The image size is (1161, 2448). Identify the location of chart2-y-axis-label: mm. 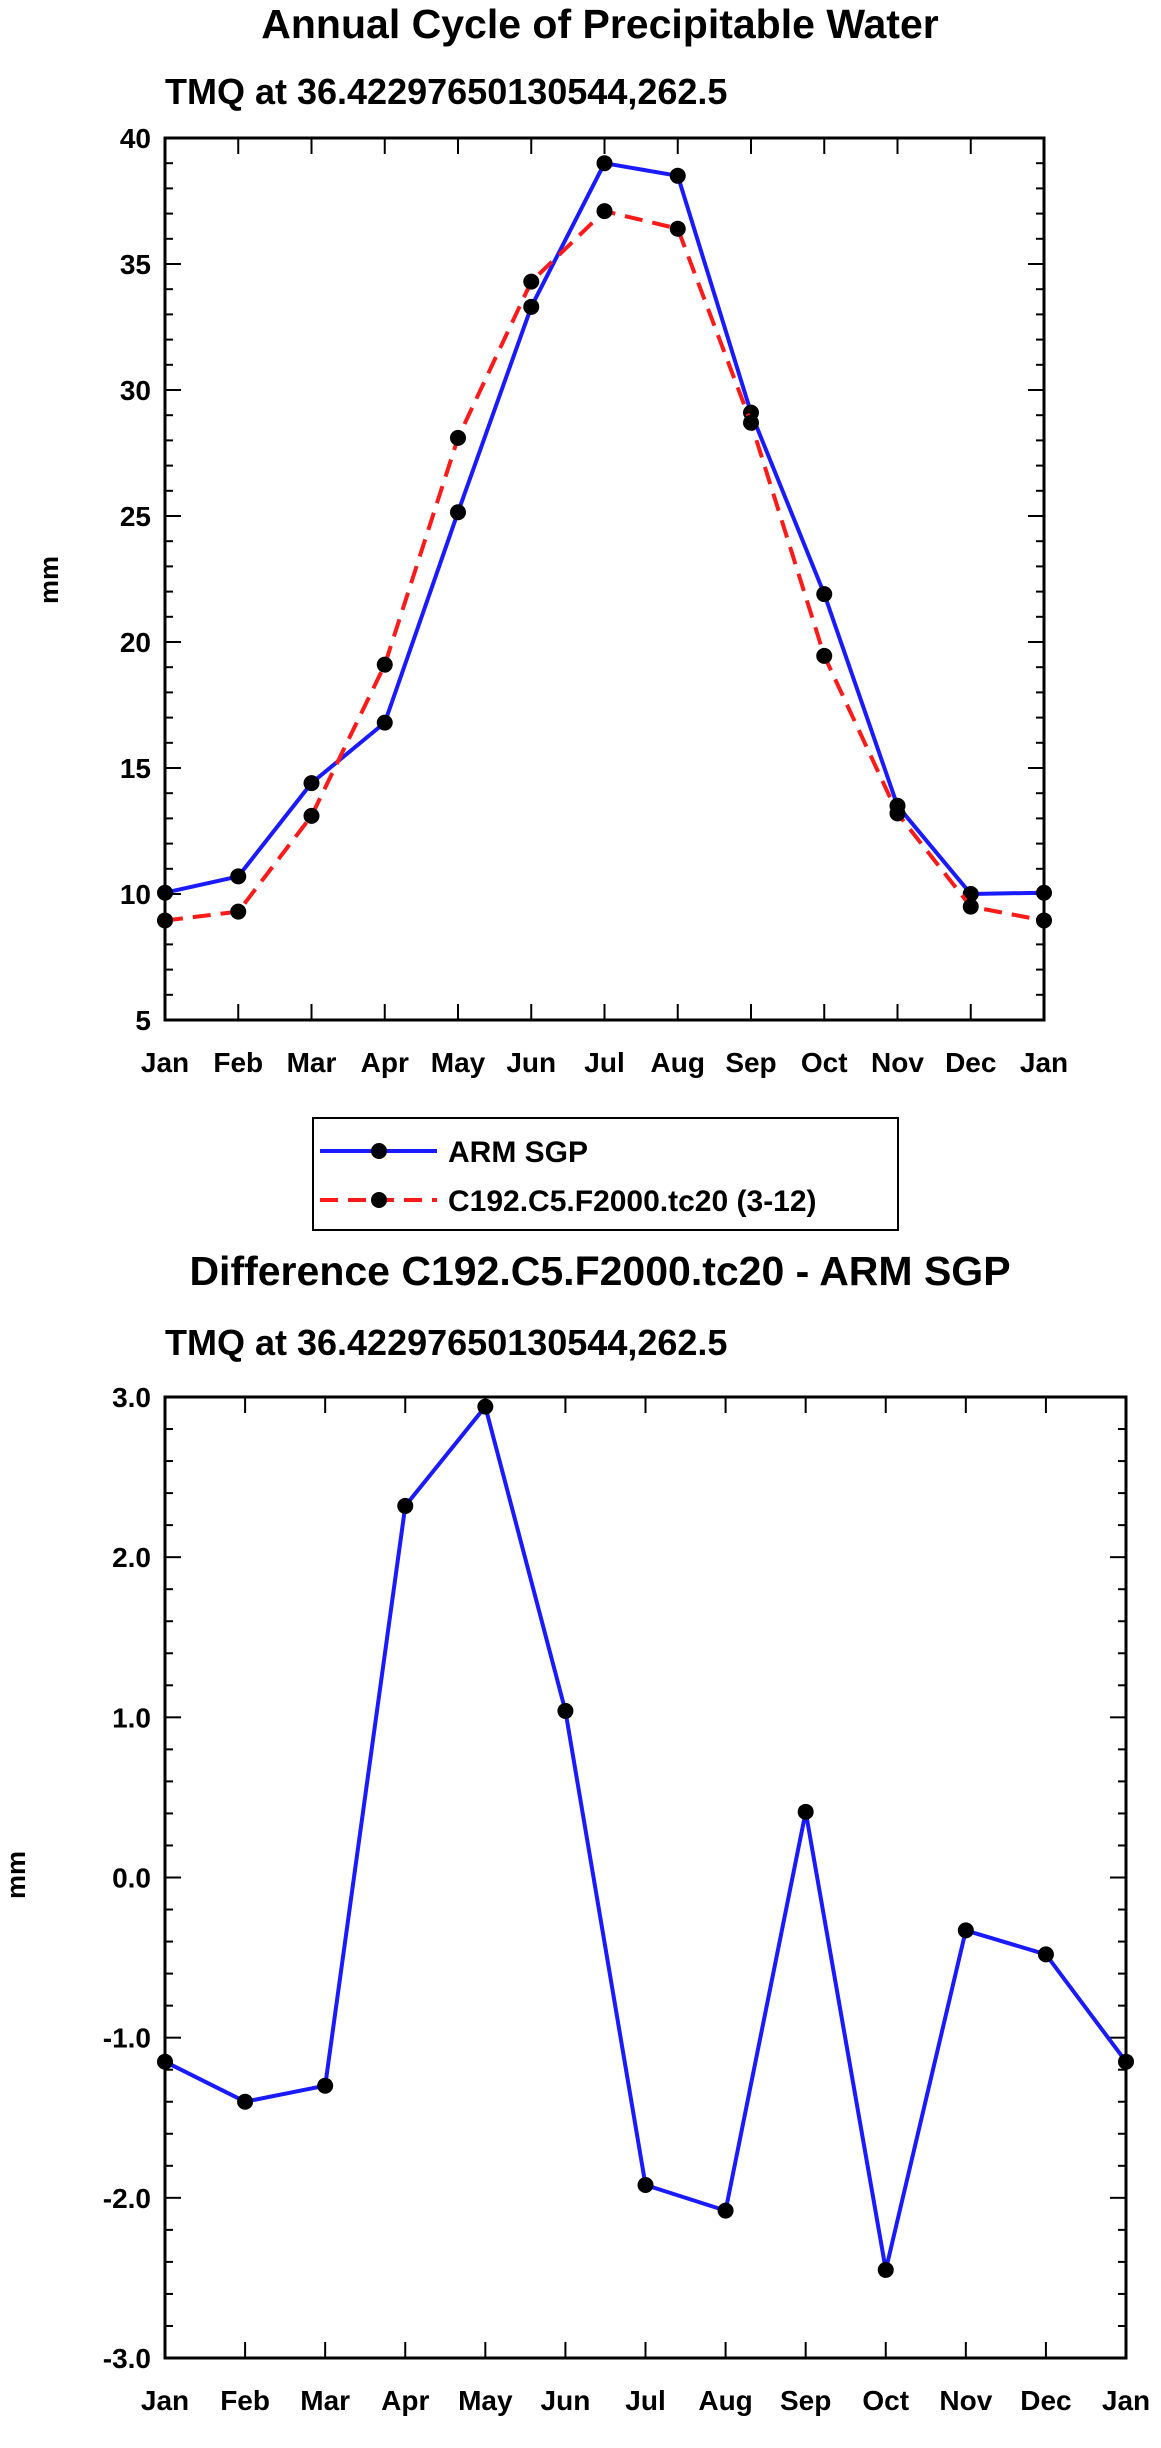
(16, 1875).